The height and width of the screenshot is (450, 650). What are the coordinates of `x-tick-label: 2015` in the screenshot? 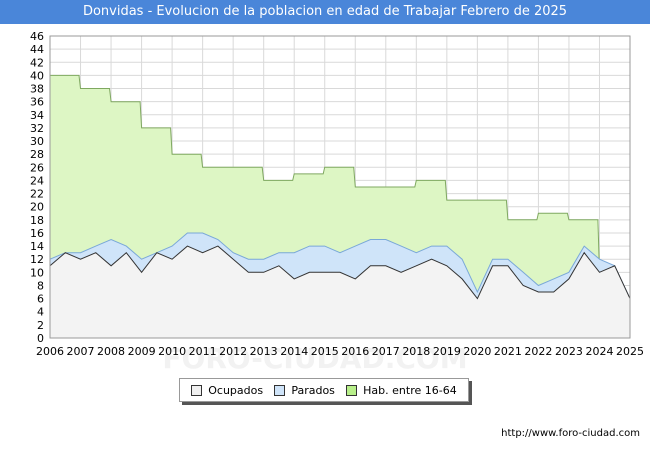 It's located at (325, 351).